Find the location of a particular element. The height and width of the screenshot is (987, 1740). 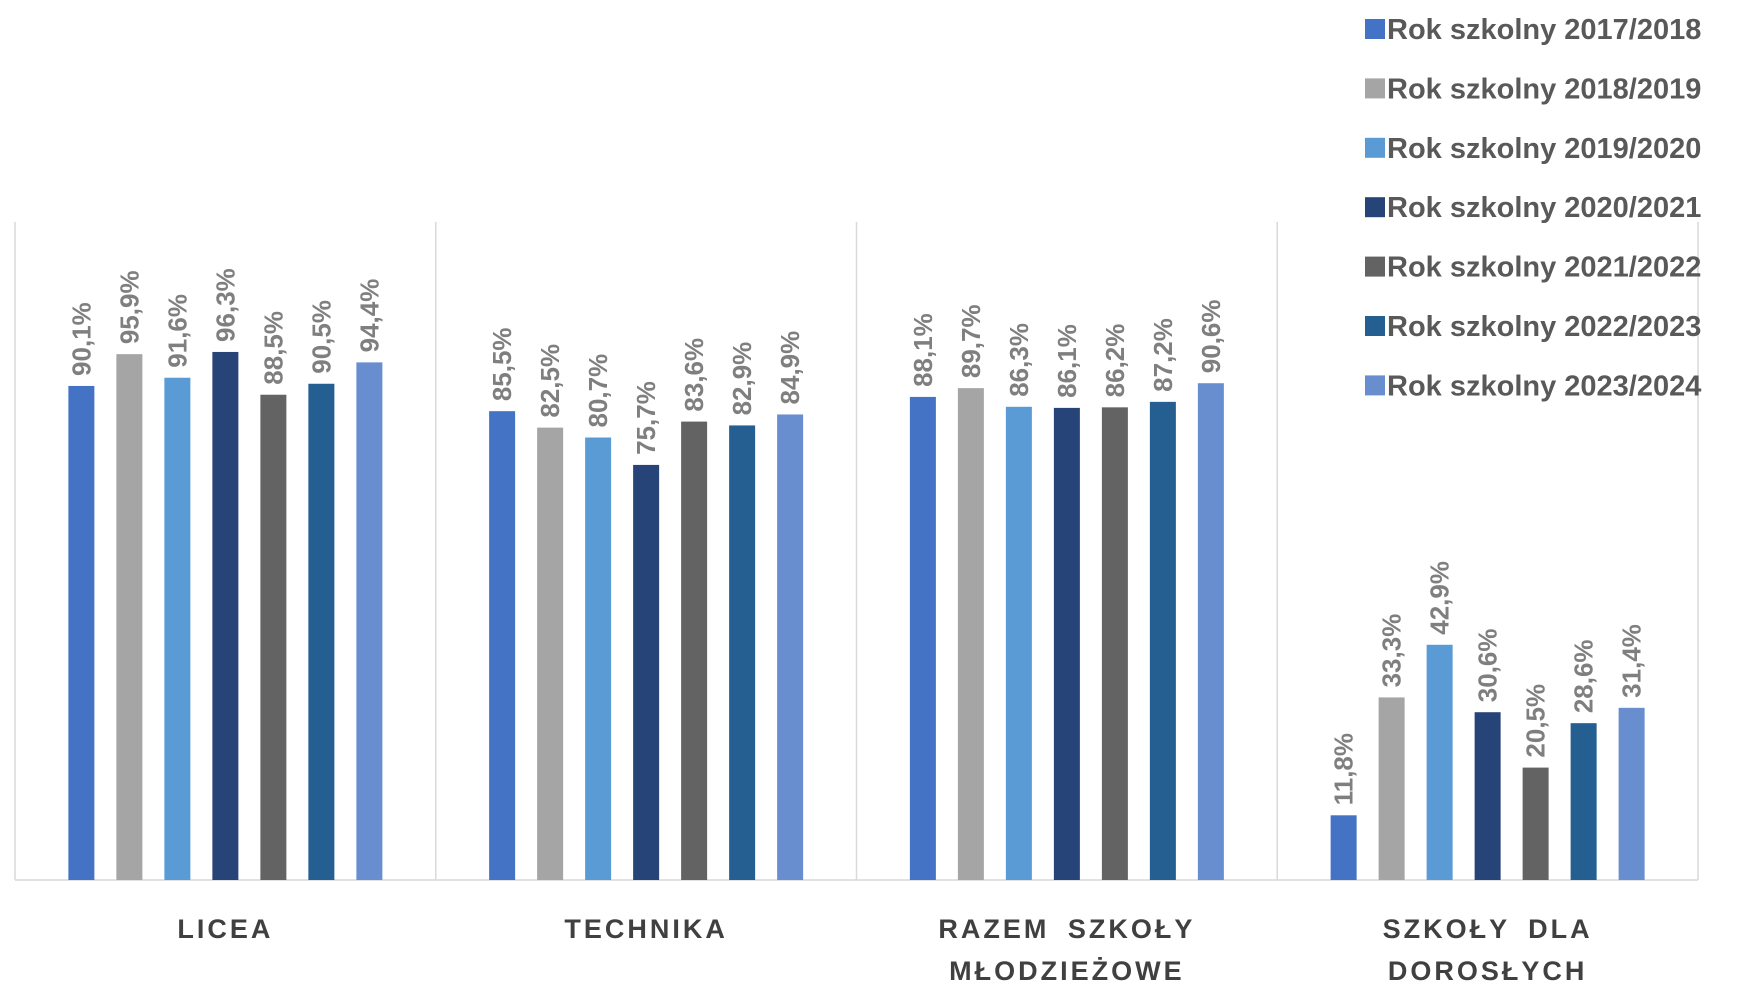

value-label: 87,2% is located at coordinates (1163, 355).